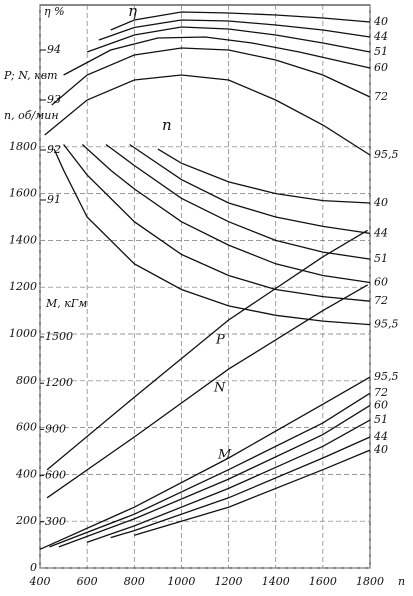 The width and height of the screenshot is (413, 596). I want to click on y-tick-label: 600, so click(26, 427).